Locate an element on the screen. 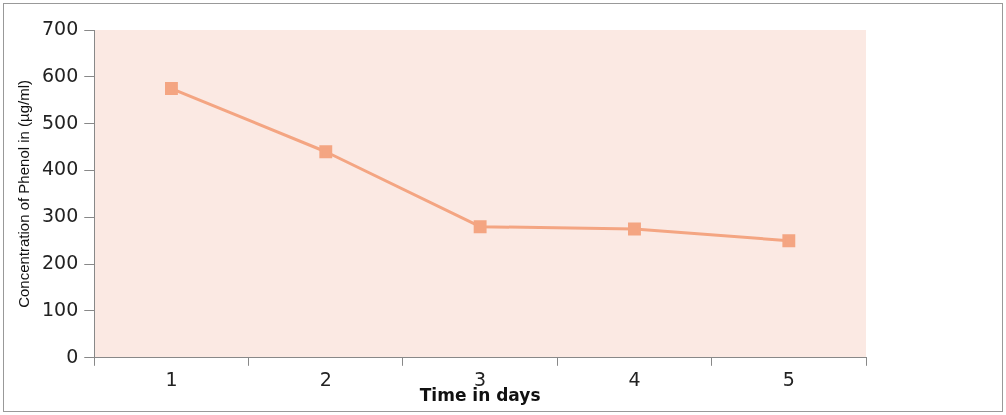  x-tick-label: 4 is located at coordinates (634, 379).